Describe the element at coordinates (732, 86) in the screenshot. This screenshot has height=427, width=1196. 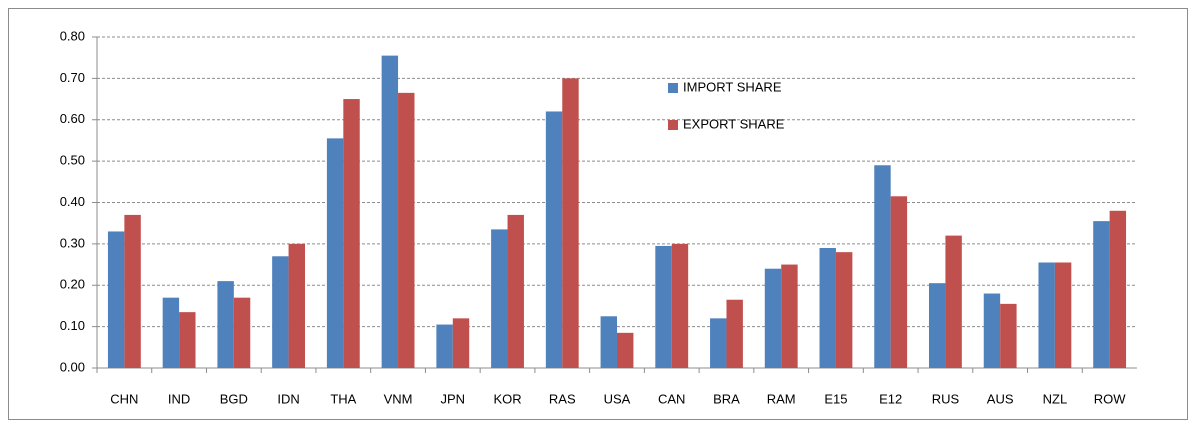
I see `legend-label: IMPORT SHARE` at that location.